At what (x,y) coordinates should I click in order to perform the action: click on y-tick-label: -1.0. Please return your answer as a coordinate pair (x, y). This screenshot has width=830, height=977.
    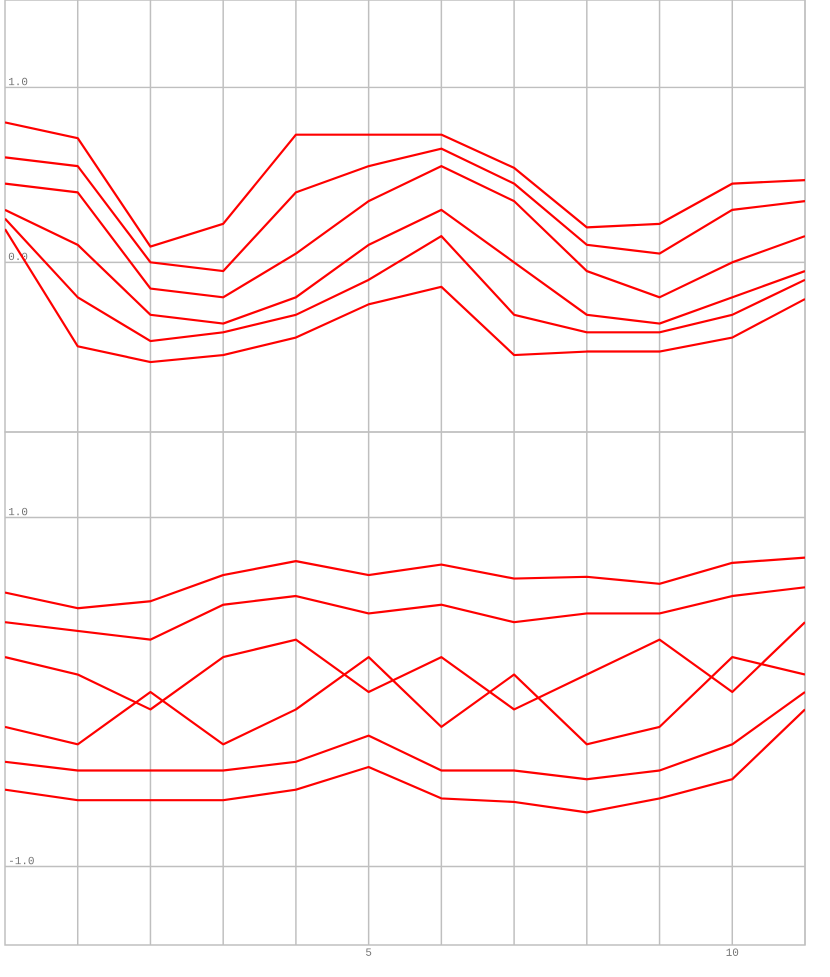
    Looking at the image, I should click on (22, 860).